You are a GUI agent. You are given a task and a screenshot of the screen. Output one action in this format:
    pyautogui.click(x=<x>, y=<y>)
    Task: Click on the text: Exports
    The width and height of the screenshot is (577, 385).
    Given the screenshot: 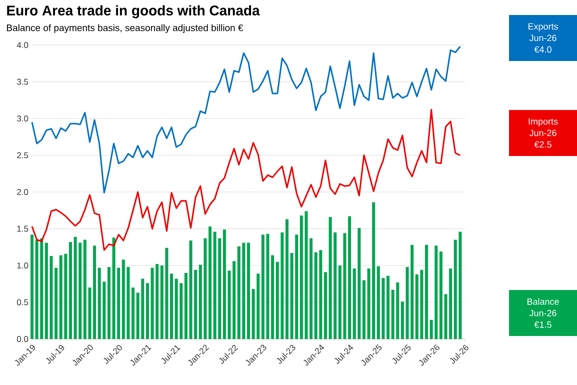 What is the action you would take?
    pyautogui.click(x=543, y=27)
    